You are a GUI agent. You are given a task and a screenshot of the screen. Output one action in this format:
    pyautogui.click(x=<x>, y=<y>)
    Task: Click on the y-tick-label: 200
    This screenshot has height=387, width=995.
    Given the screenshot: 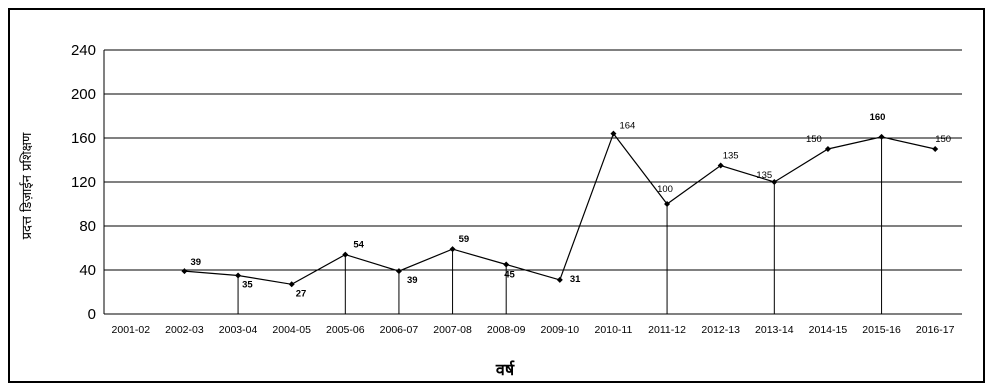 What is the action you would take?
    pyautogui.click(x=83, y=94)
    